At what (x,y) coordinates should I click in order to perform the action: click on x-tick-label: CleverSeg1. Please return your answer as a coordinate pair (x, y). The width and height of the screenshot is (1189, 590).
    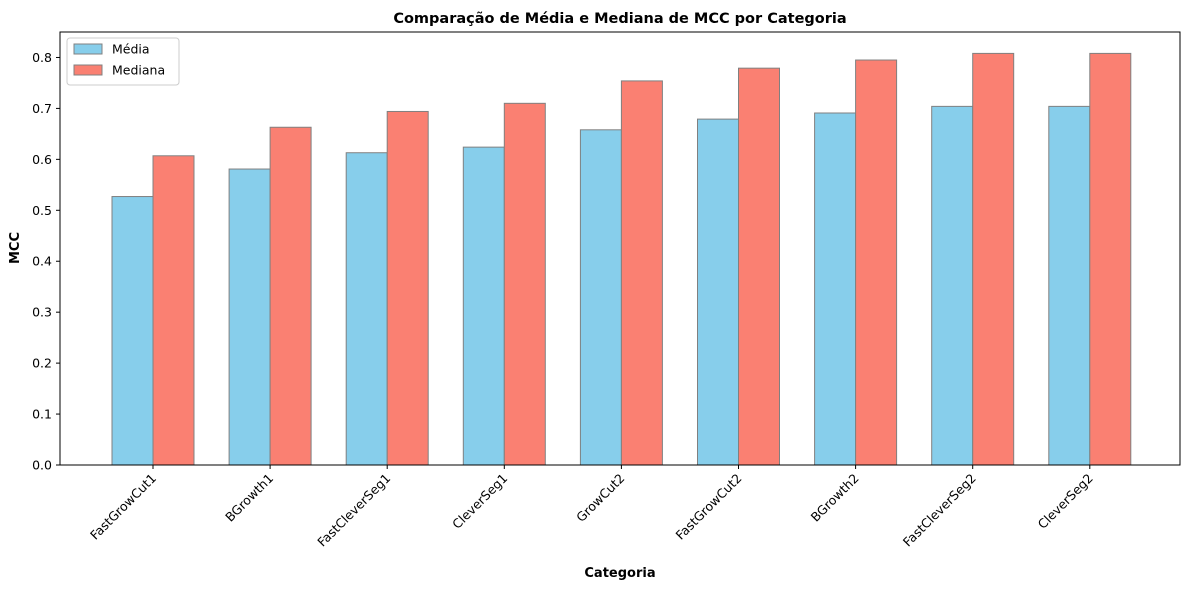
    Looking at the image, I should click on (479, 501).